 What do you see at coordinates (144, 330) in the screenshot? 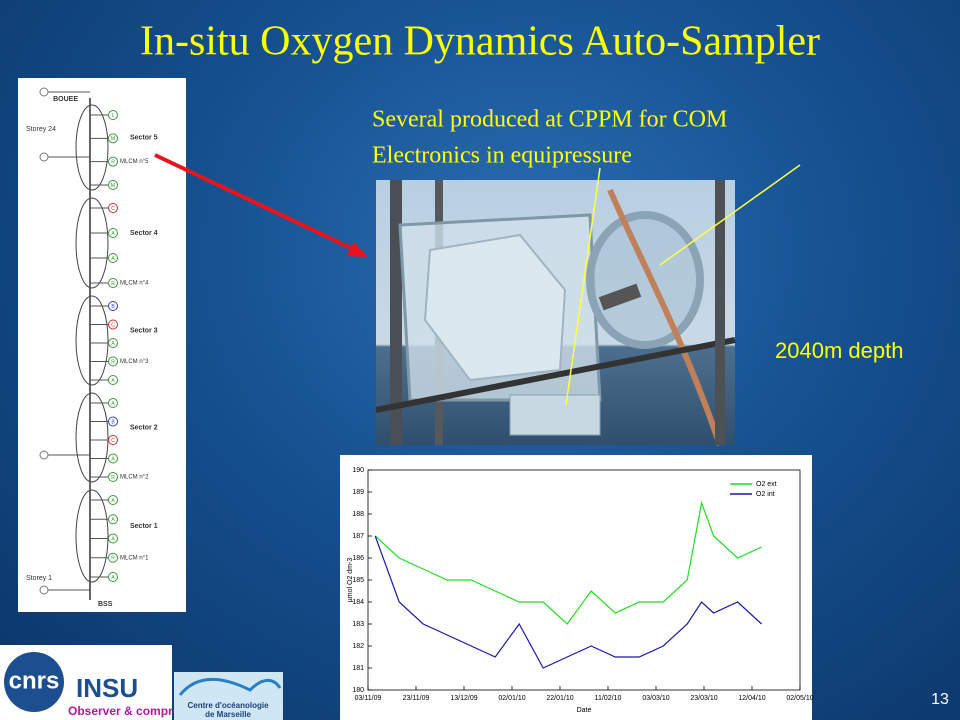
I see `sector-label: Sector 3` at bounding box center [144, 330].